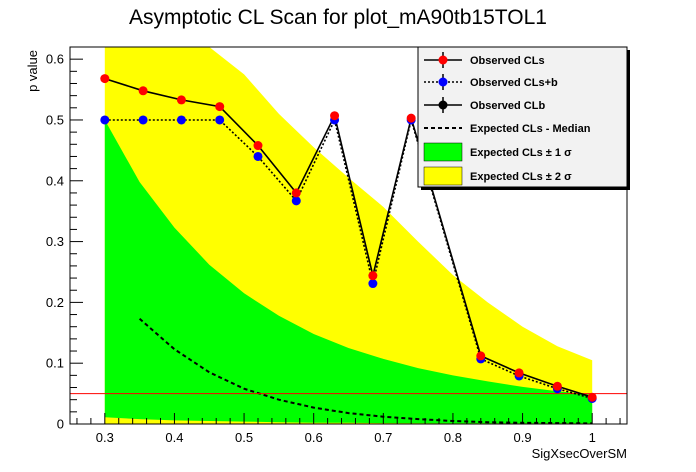 Image resolution: width=696 pixels, height=472 pixels. Describe the element at coordinates (55, 363) in the screenshot. I see `y-tick-label: 0.1` at that location.